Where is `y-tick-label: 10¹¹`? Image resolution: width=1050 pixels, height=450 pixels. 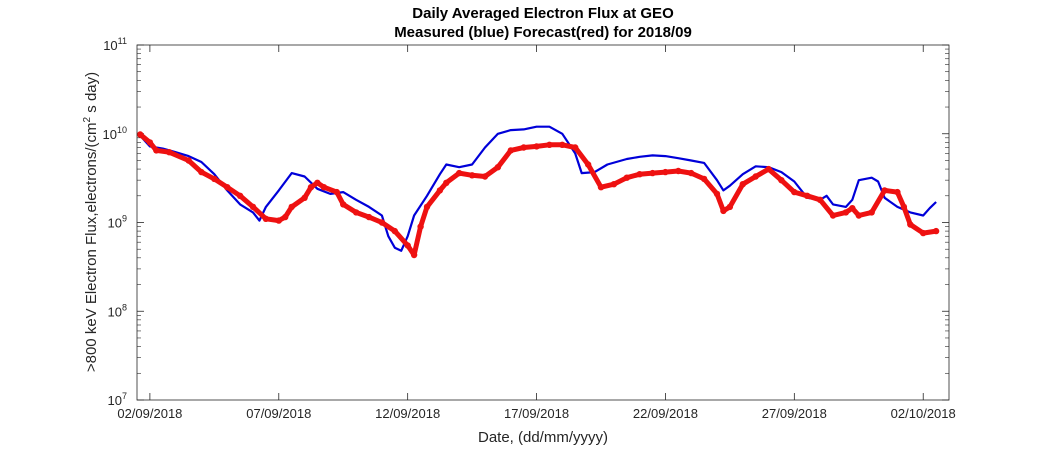
y-tick-label: 10¹¹ is located at coordinates (115, 44).